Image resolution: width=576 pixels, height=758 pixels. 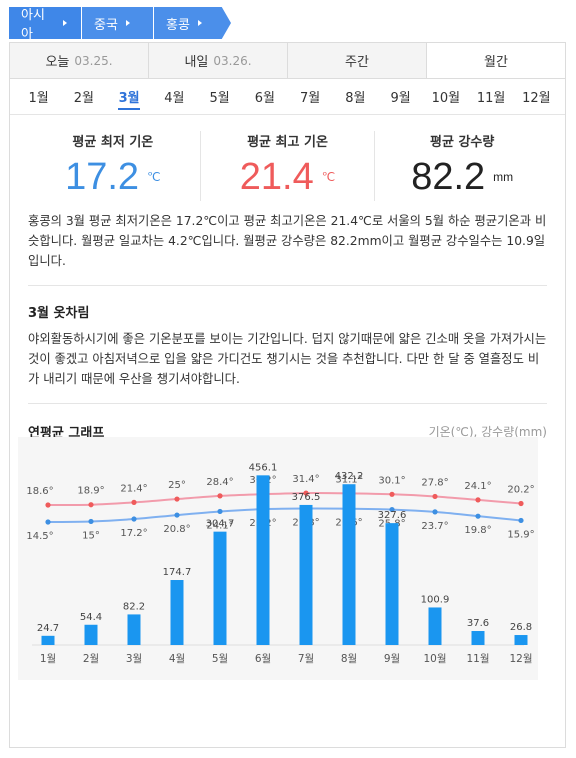 What do you see at coordinates (264, 98) in the screenshot?
I see `month-tab-6: 6월` at bounding box center [264, 98].